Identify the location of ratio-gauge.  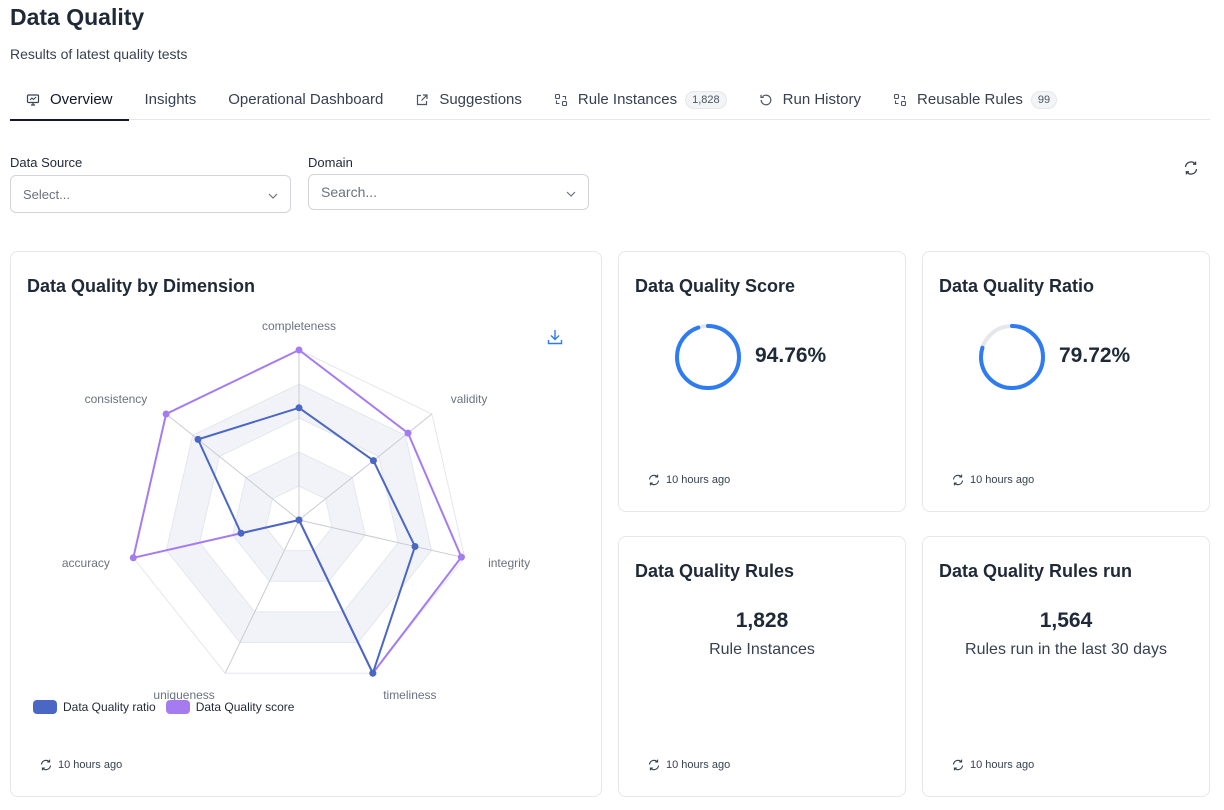
(1012, 357).